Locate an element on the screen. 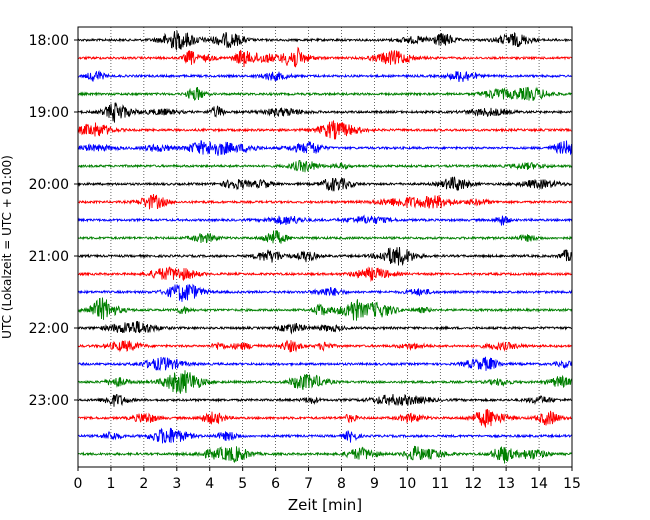 Image resolution: width=650 pixels, height=520 pixels. x-tick-label: 7 is located at coordinates (308, 484).